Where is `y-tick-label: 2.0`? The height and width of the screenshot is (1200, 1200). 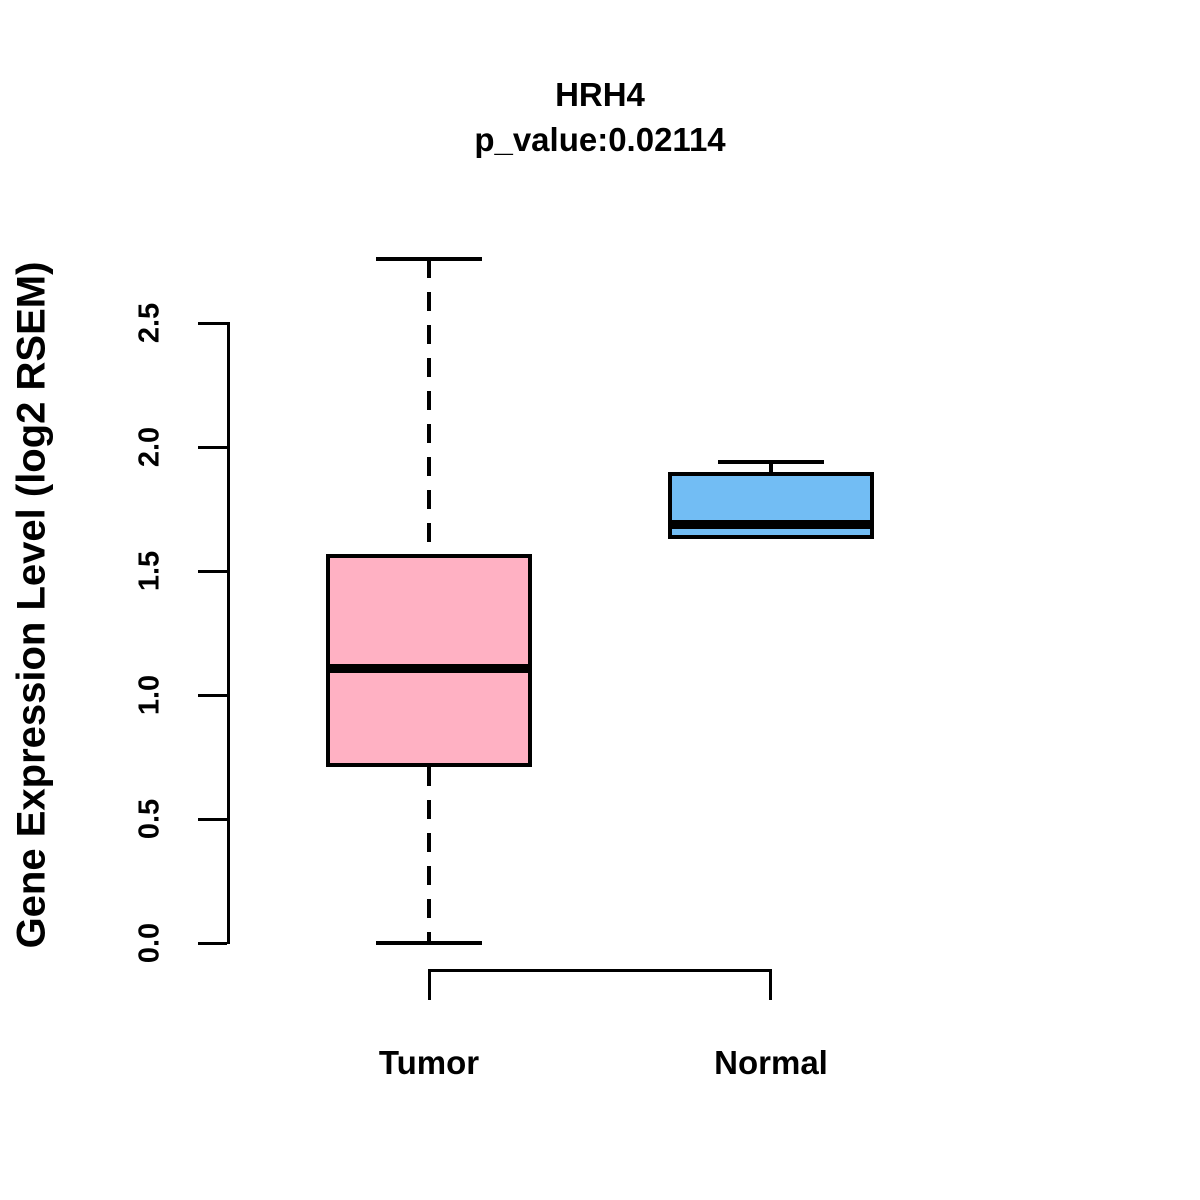 y-tick-label: 2.0 is located at coordinates (149, 447).